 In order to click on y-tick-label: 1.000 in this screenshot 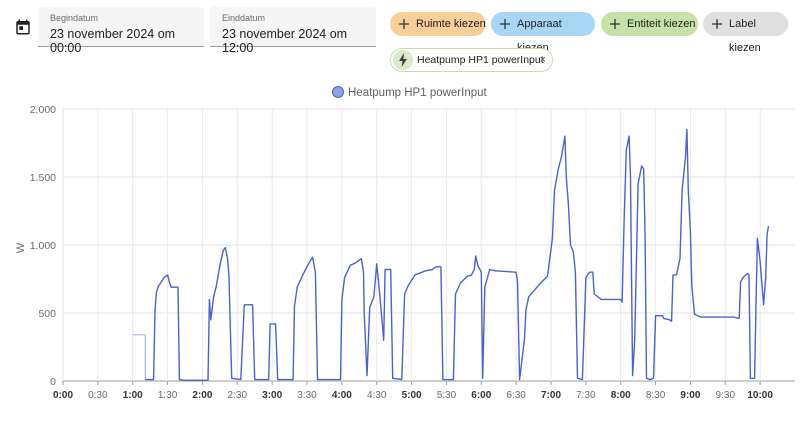, I will do `click(43, 246)`.